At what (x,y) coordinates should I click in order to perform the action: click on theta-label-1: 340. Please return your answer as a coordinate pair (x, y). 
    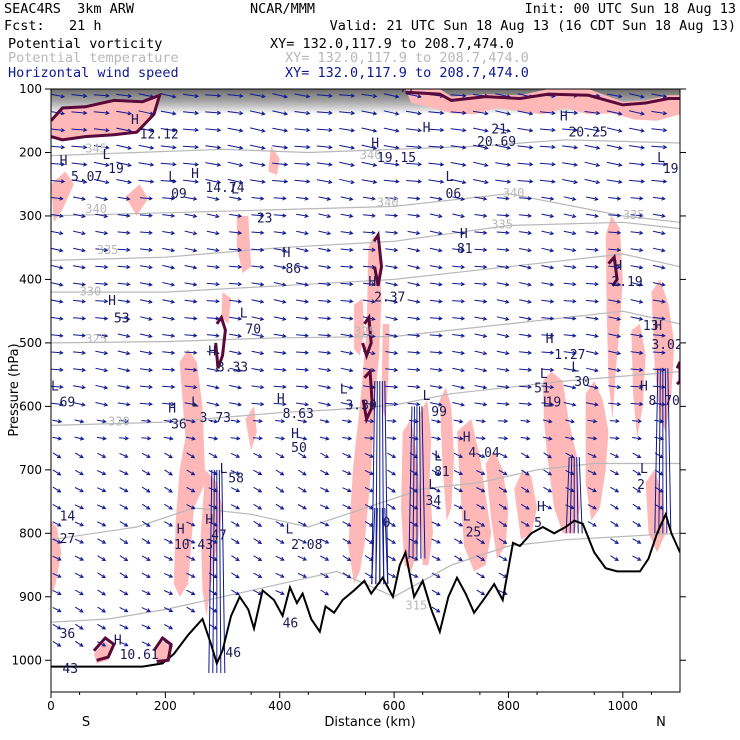
    Looking at the image, I should click on (96, 209).